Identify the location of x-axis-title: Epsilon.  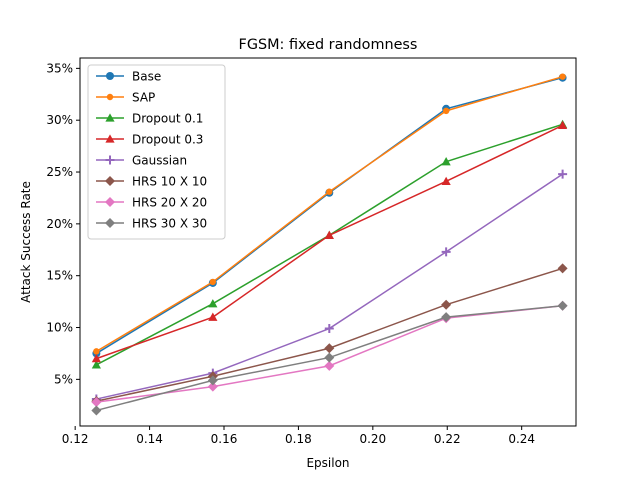
(327, 463).